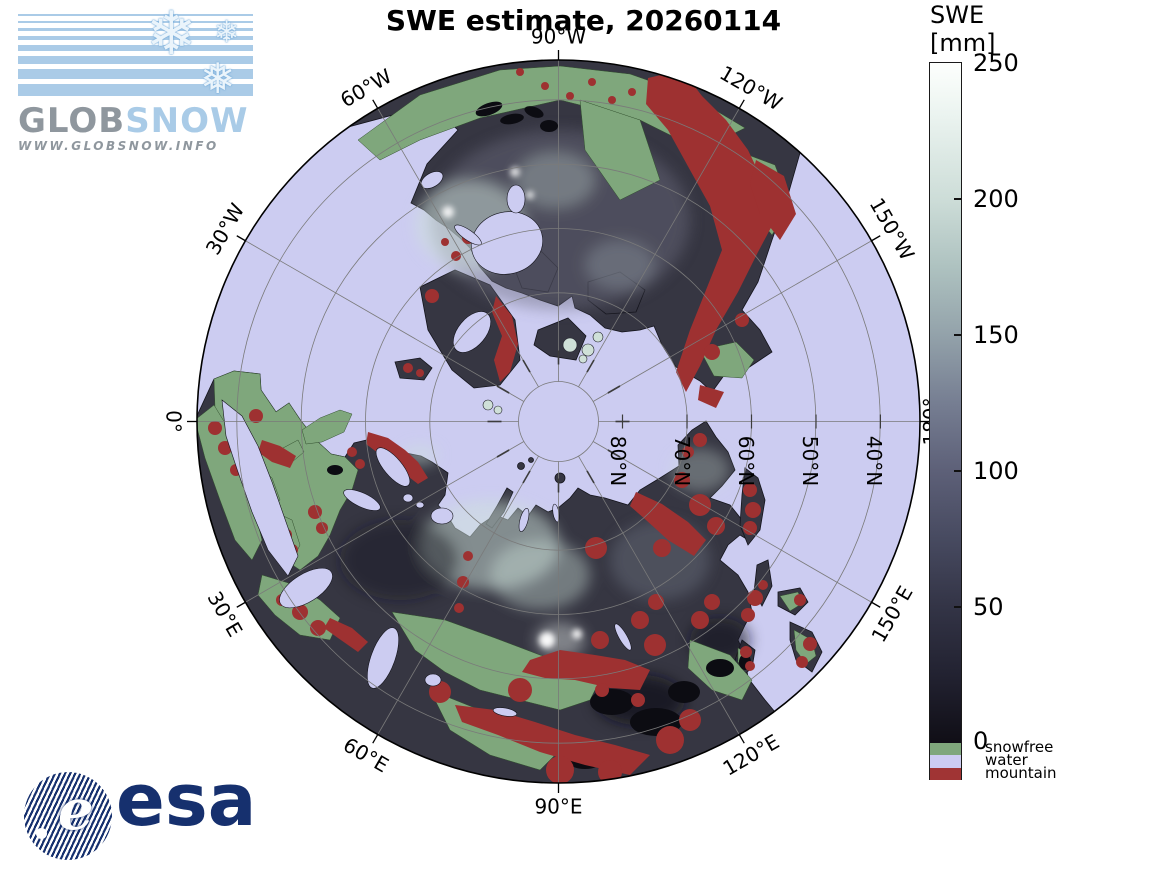  Describe the element at coordinates (41, 833) in the screenshot. I see `esa-globe-dot` at that location.